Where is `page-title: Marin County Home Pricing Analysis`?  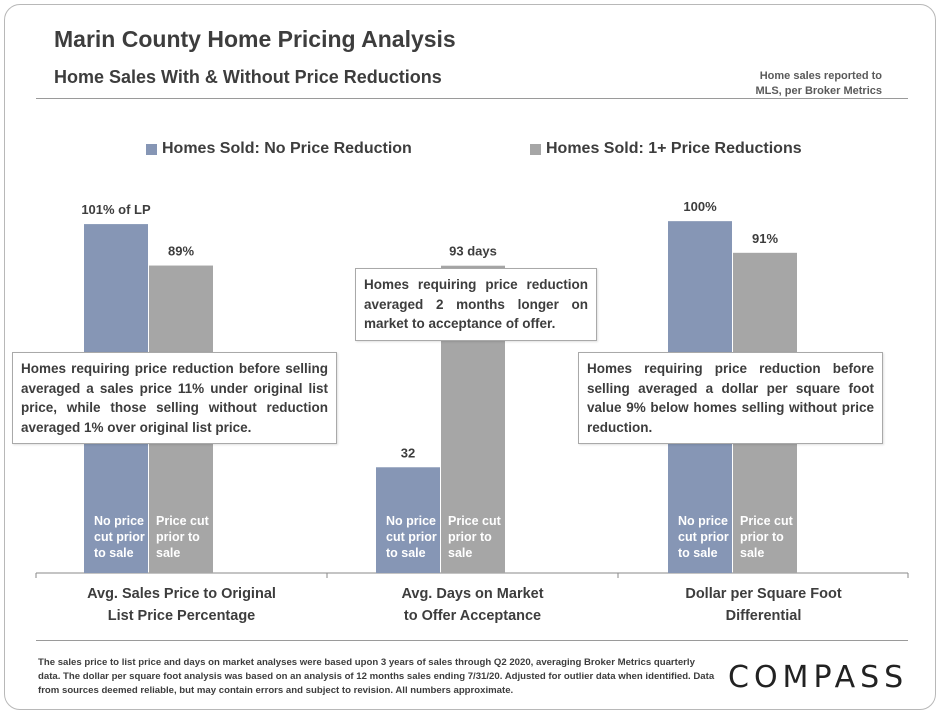 page-title: Marin County Home Pricing Analysis is located at coordinates (255, 39).